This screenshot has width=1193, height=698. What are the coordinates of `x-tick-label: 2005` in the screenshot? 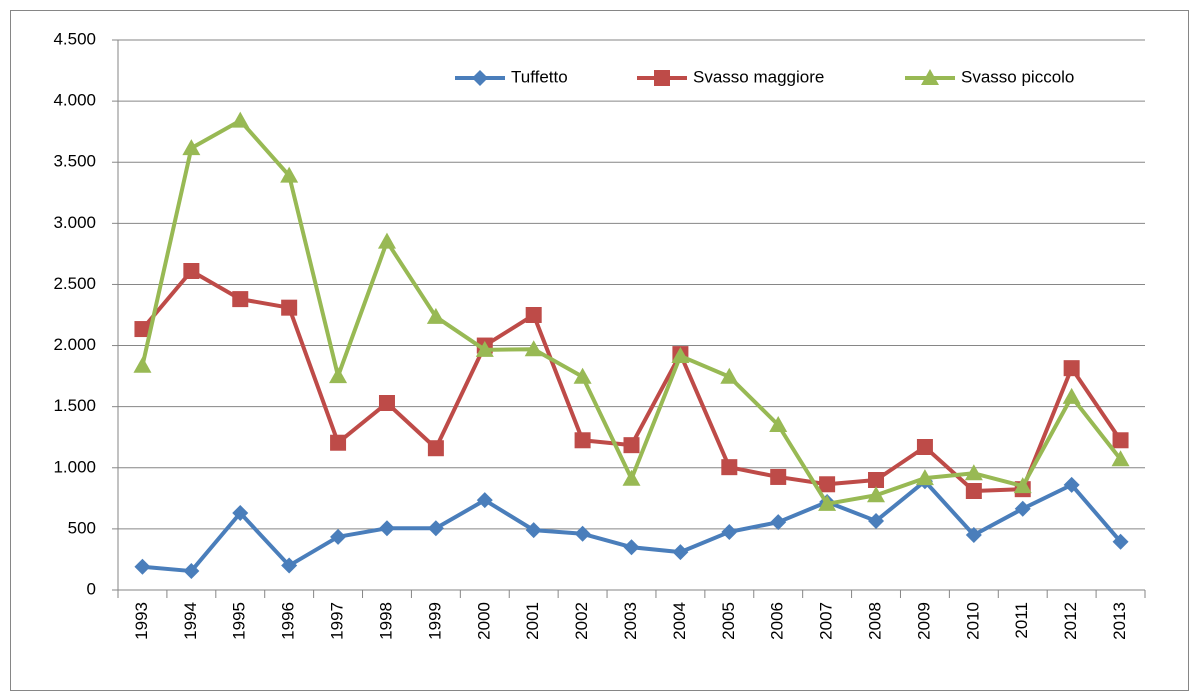 It's located at (728, 621).